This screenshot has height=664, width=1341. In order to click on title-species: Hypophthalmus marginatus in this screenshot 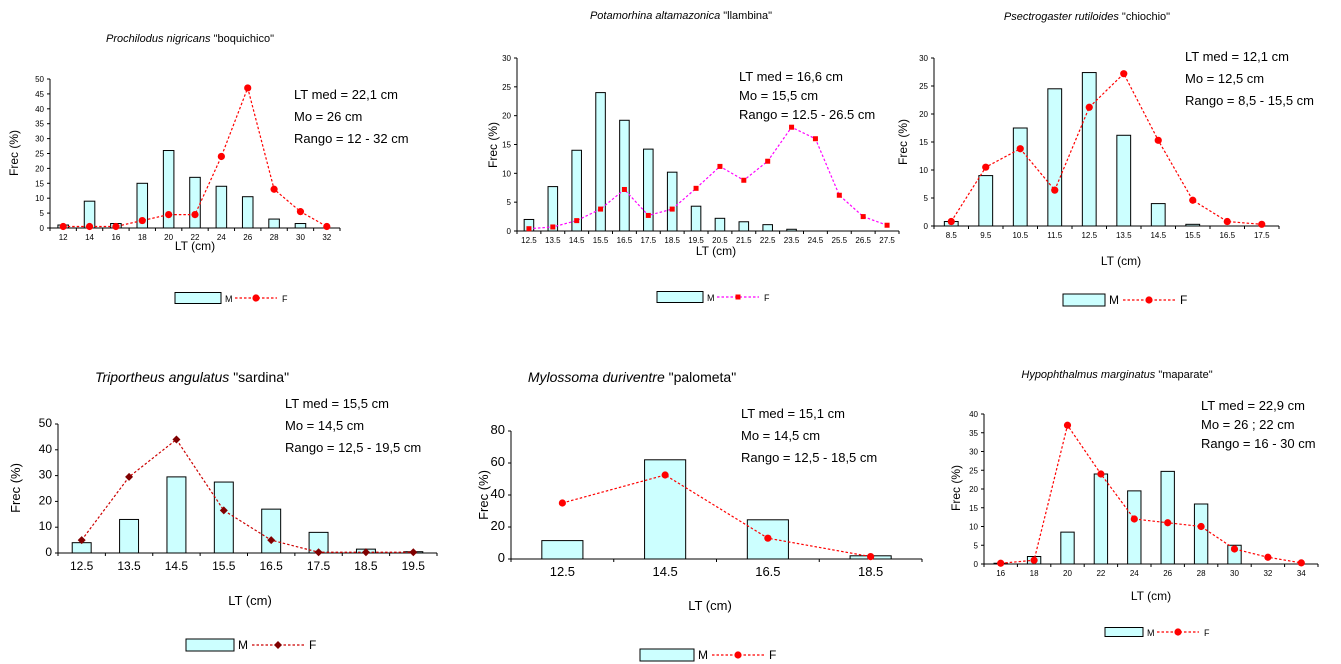, I will do `click(1088, 375)`.